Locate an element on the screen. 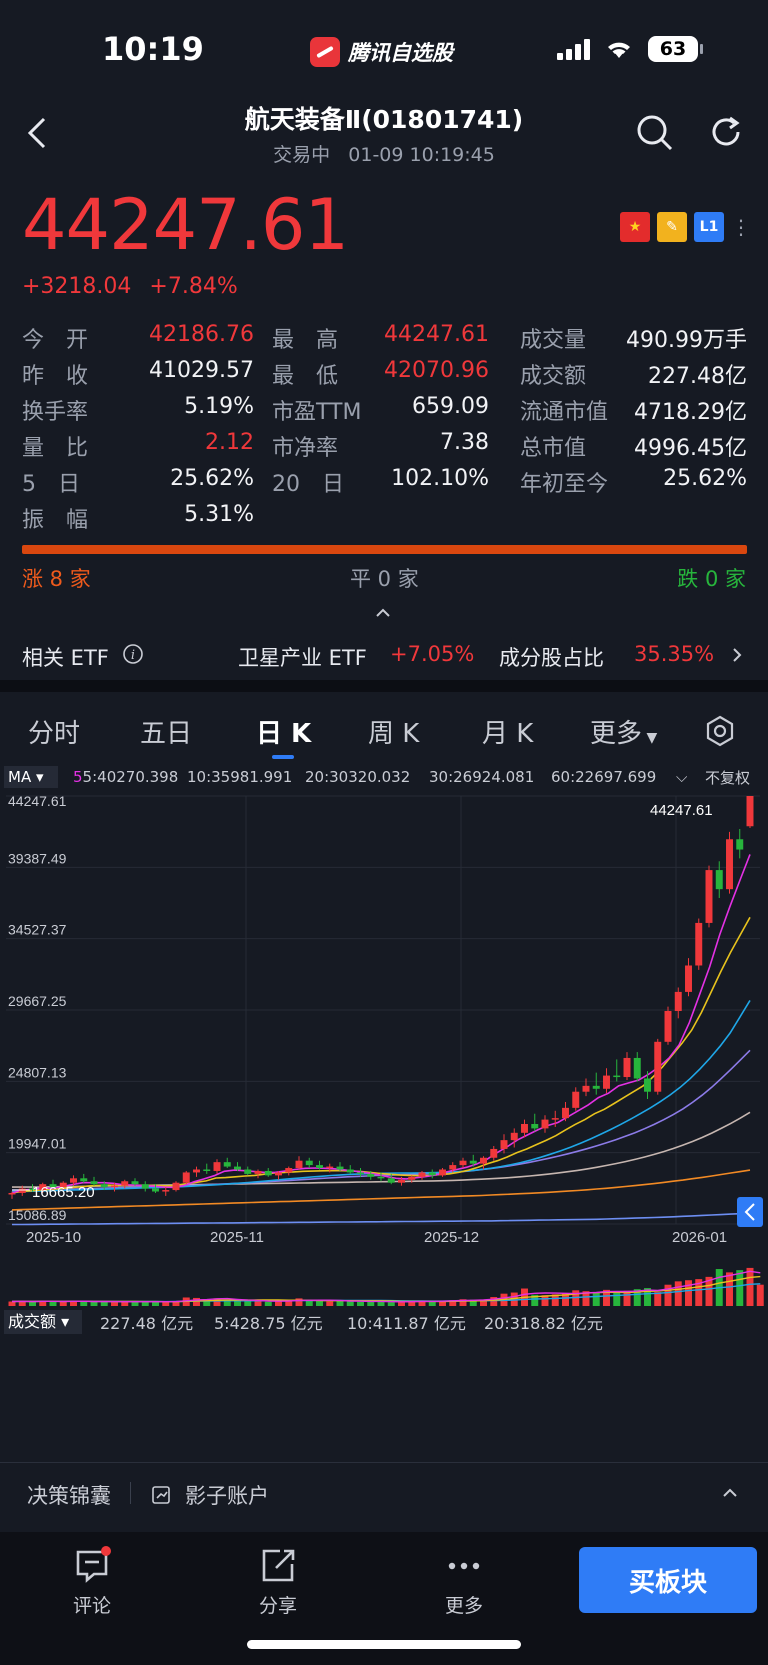 The height and width of the screenshot is (1665, 768). tab-more: 更多 ▼ is located at coordinates (624, 734).